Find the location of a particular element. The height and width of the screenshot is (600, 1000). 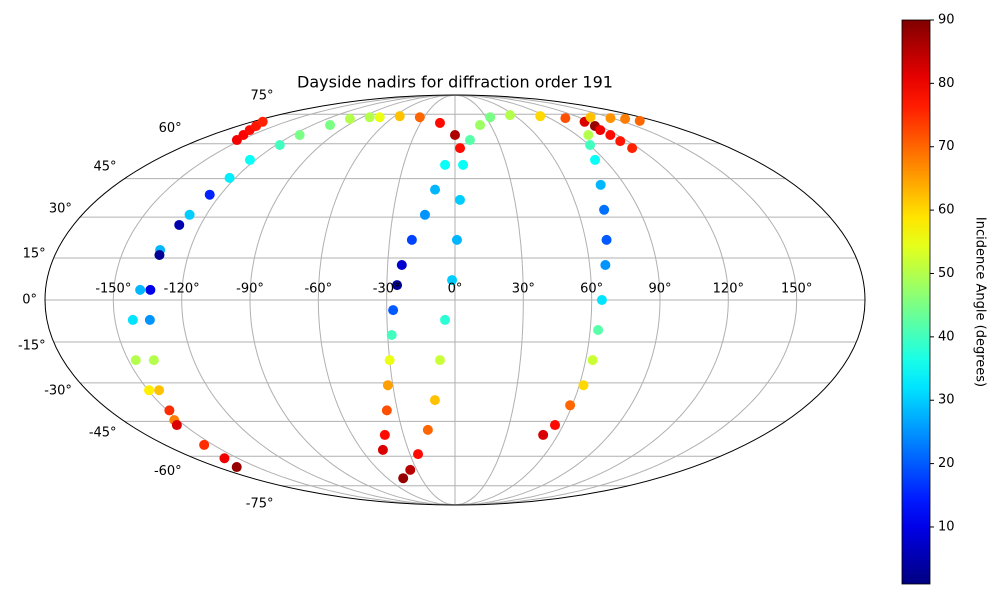

colorbar-tick-label: 50 is located at coordinates (946, 273).